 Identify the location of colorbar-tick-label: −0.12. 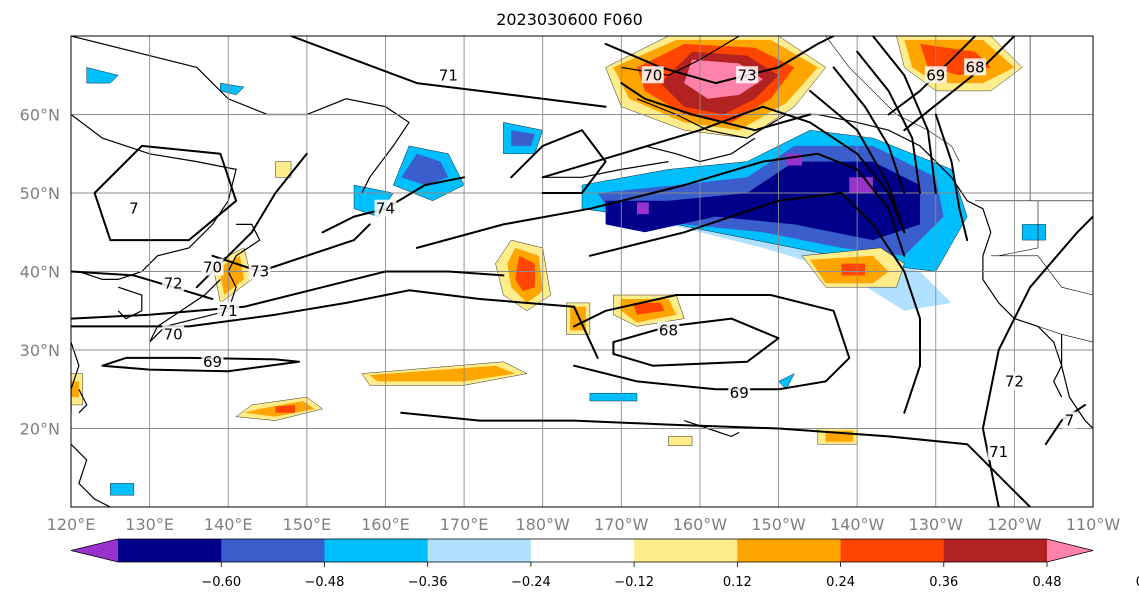
(634, 582).